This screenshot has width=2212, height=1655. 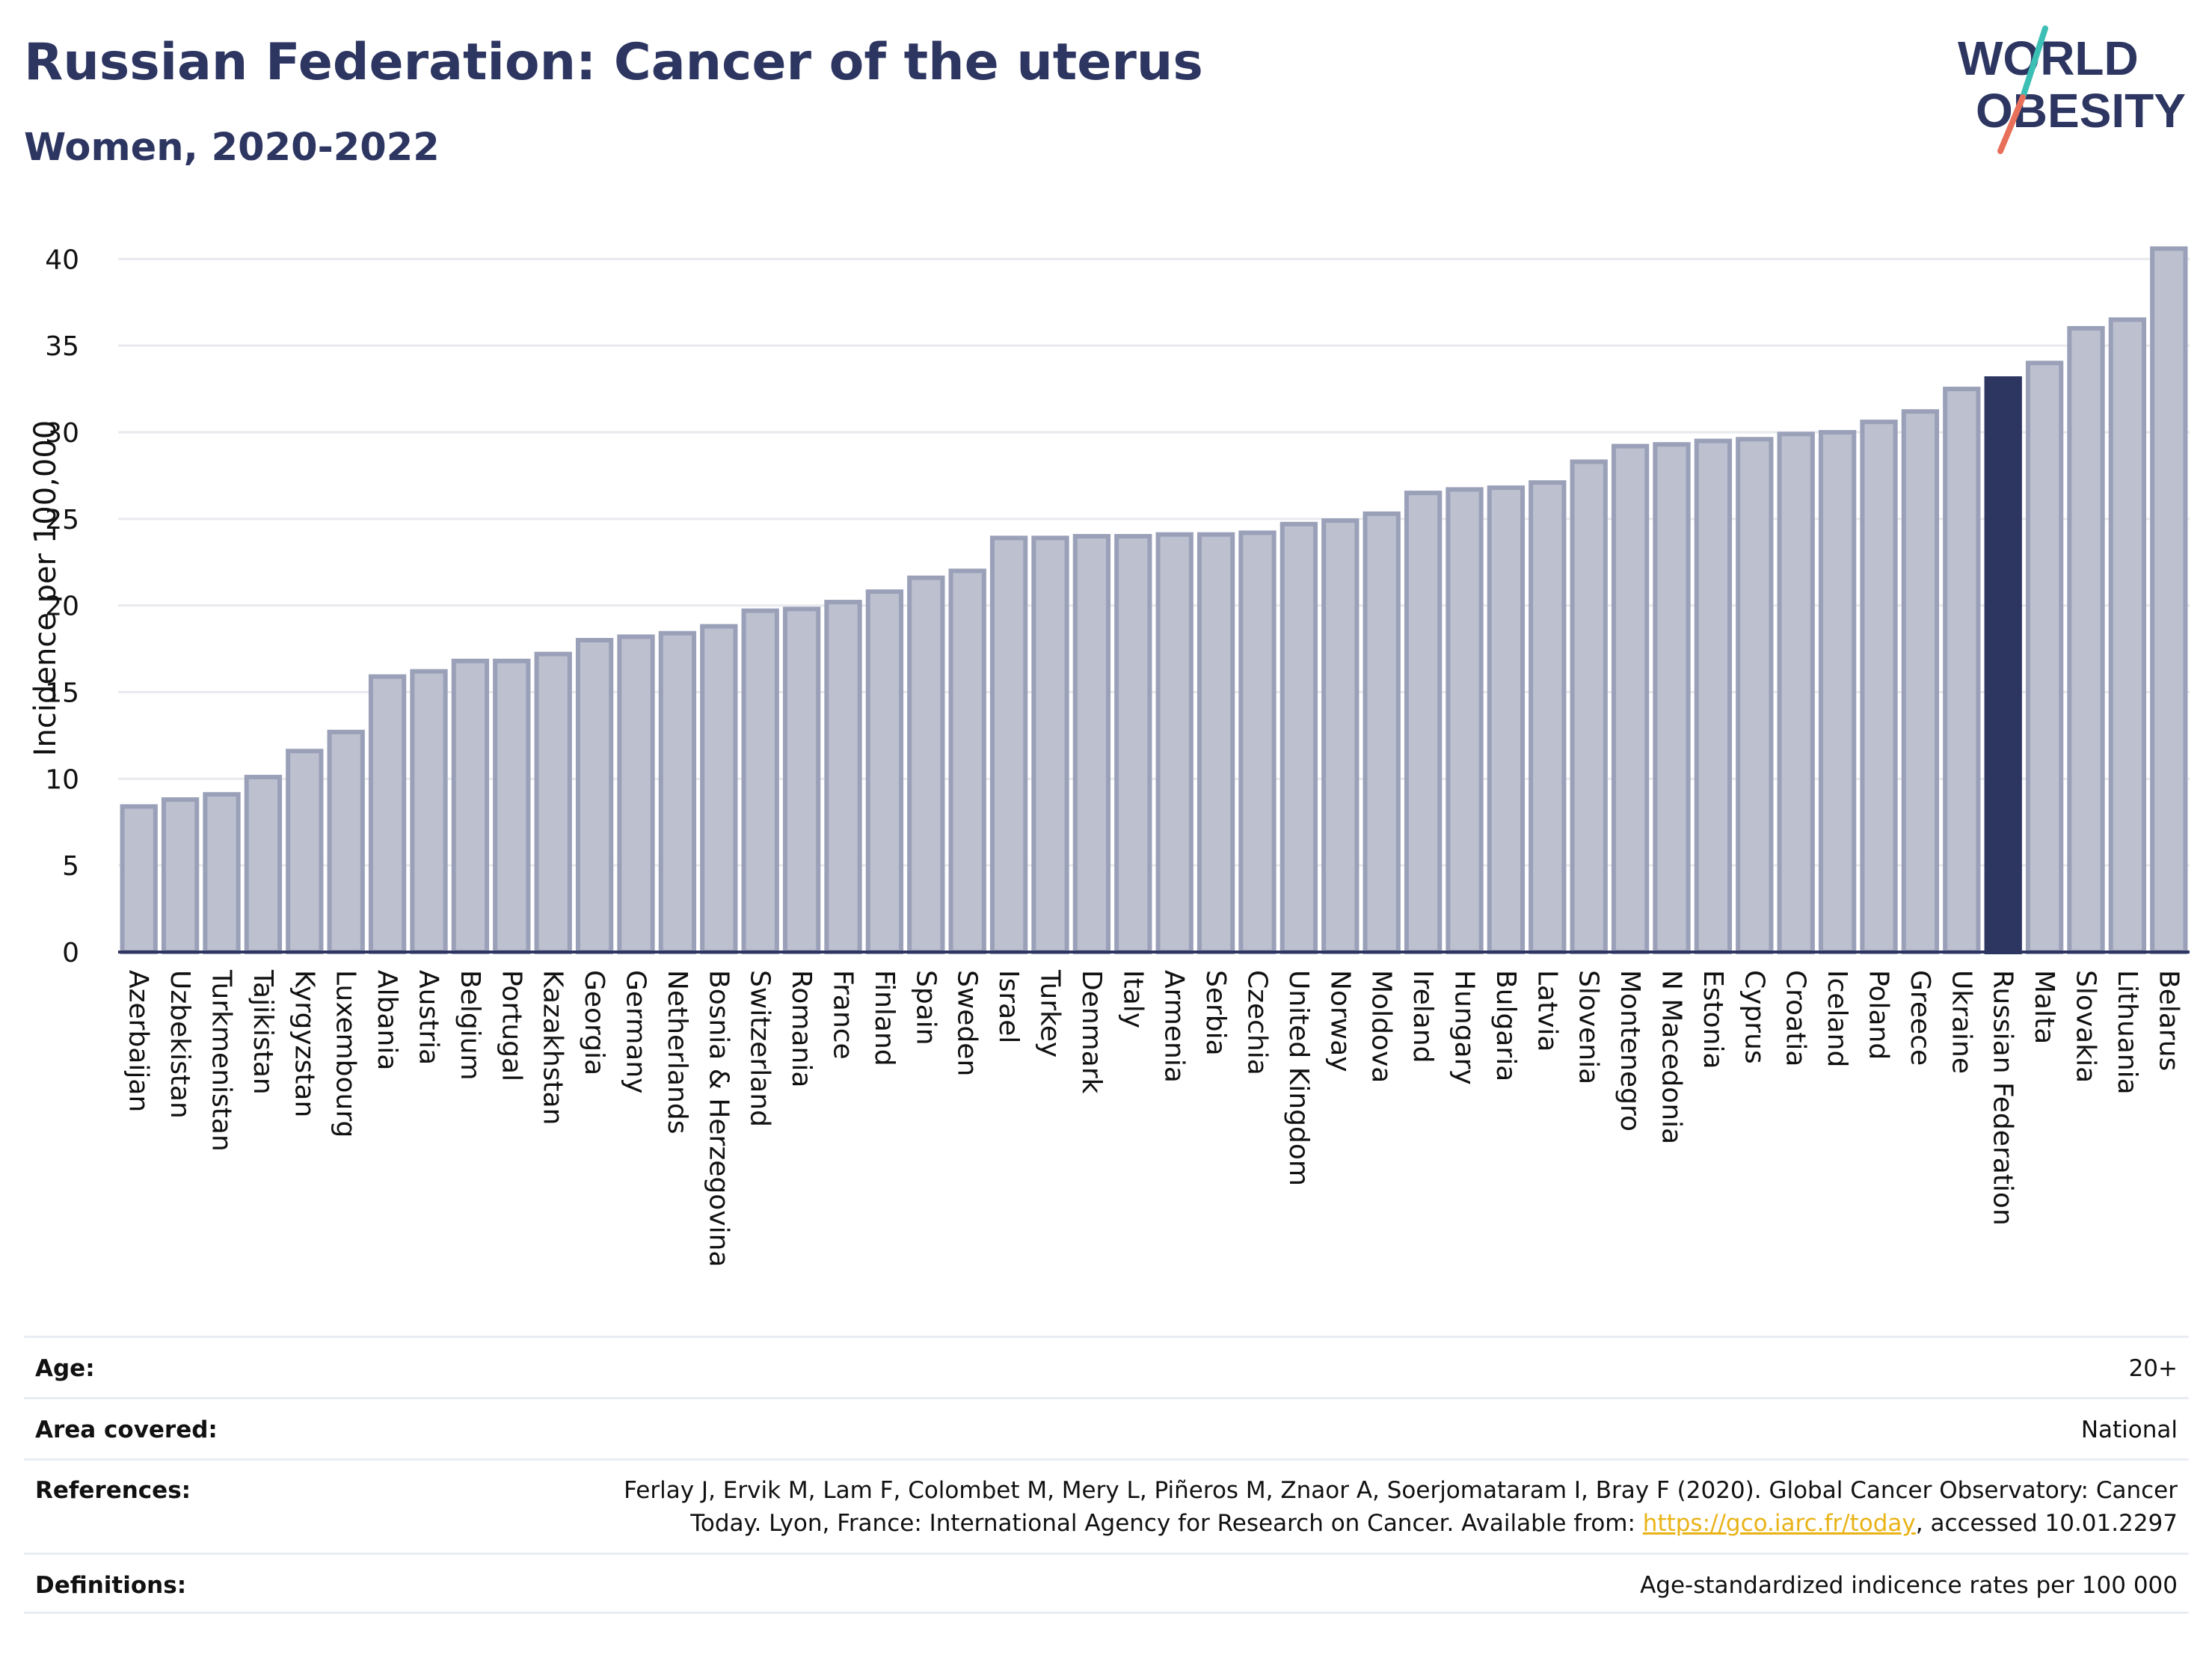 What do you see at coordinates (2129, 1429) in the screenshot?
I see `area-value: National` at bounding box center [2129, 1429].